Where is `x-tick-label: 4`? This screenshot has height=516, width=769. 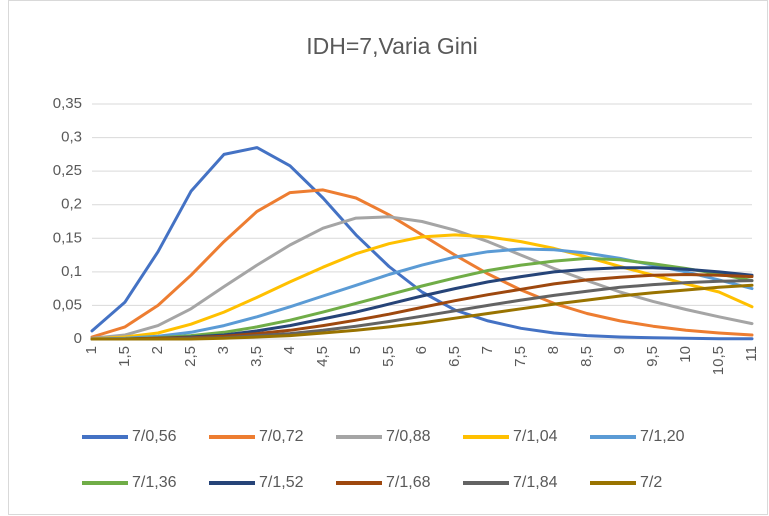
x-tick-label: 4 is located at coordinates (289, 350).